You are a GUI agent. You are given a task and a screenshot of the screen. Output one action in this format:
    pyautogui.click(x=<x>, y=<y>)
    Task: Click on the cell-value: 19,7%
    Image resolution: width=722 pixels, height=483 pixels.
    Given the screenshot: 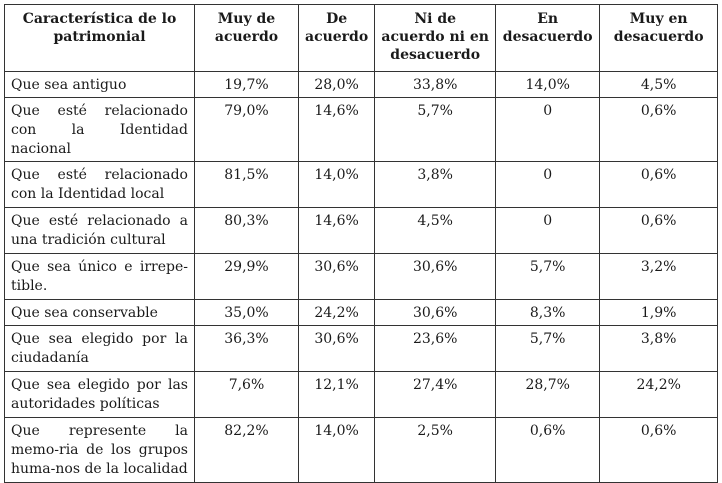 What is the action you would take?
    pyautogui.click(x=246, y=84)
    